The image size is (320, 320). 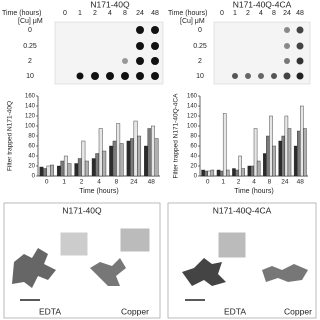 I want to click on y-tick-label: 160, so click(x=30, y=97).